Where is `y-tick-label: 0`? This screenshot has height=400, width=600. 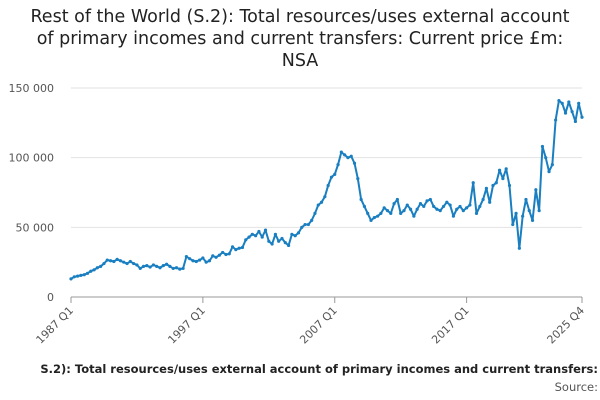 y-tick-label: 0 is located at coordinates (50, 297).